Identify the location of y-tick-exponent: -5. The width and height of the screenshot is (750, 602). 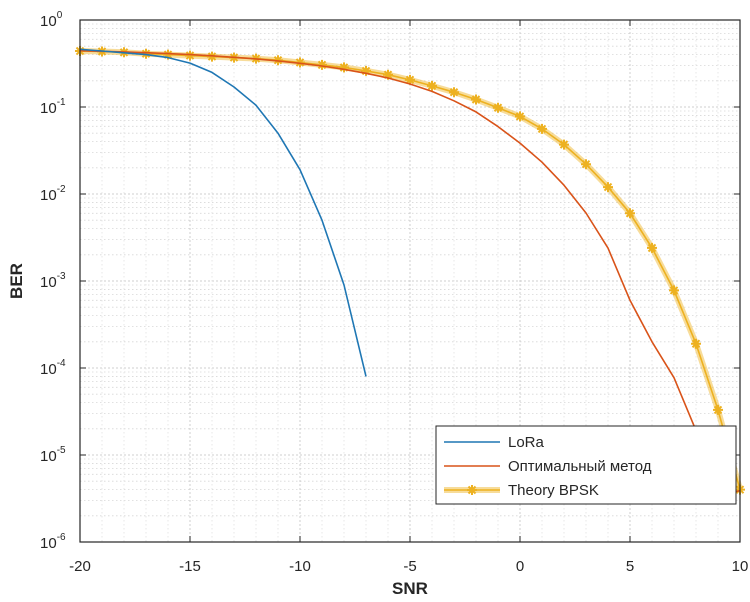
(61, 450).